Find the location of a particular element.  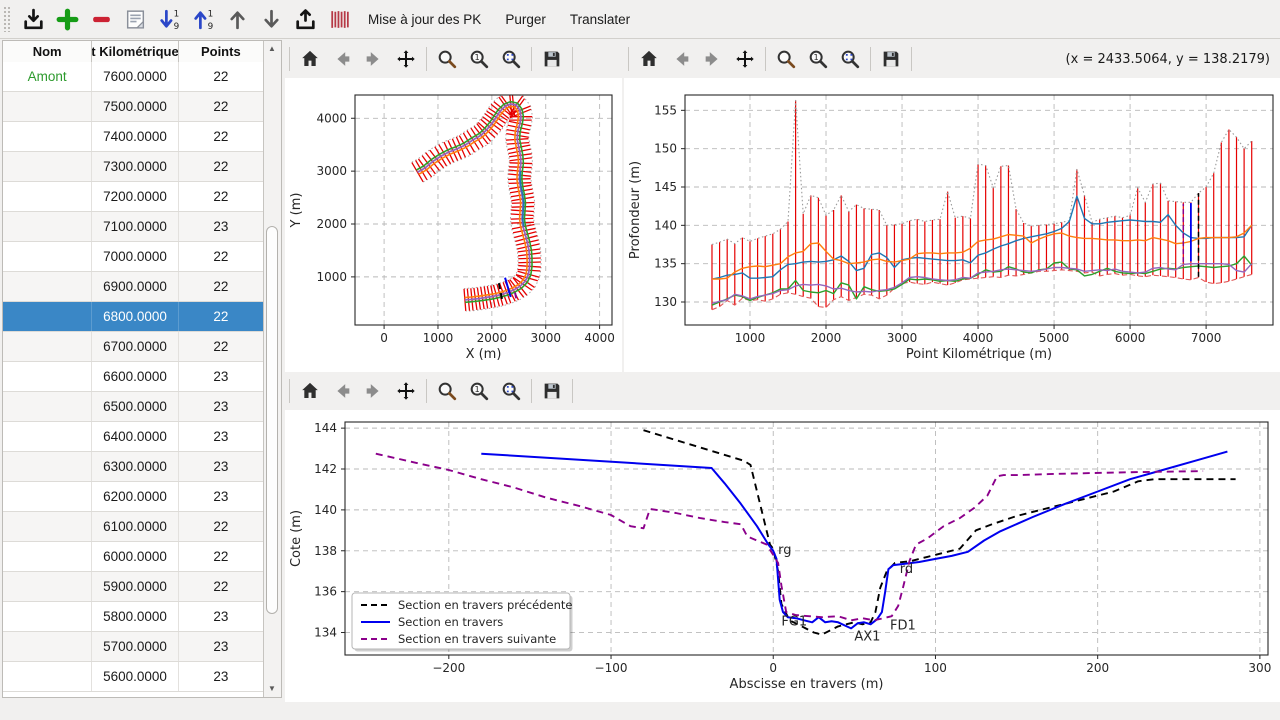

table-row: 5800.0000 23 is located at coordinates (133, 617).